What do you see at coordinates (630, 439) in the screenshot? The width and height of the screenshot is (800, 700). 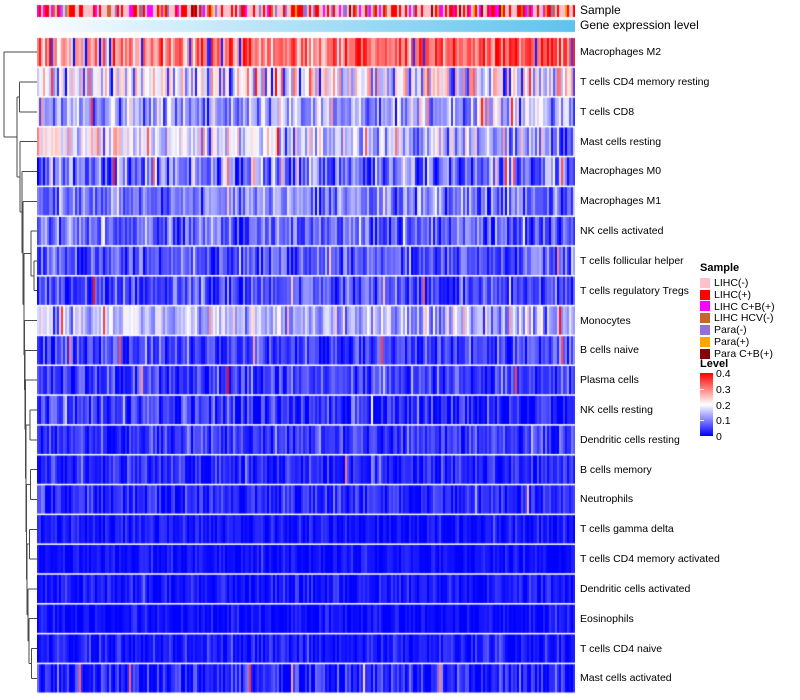 I see `row-label: Dendritic cells resting` at bounding box center [630, 439].